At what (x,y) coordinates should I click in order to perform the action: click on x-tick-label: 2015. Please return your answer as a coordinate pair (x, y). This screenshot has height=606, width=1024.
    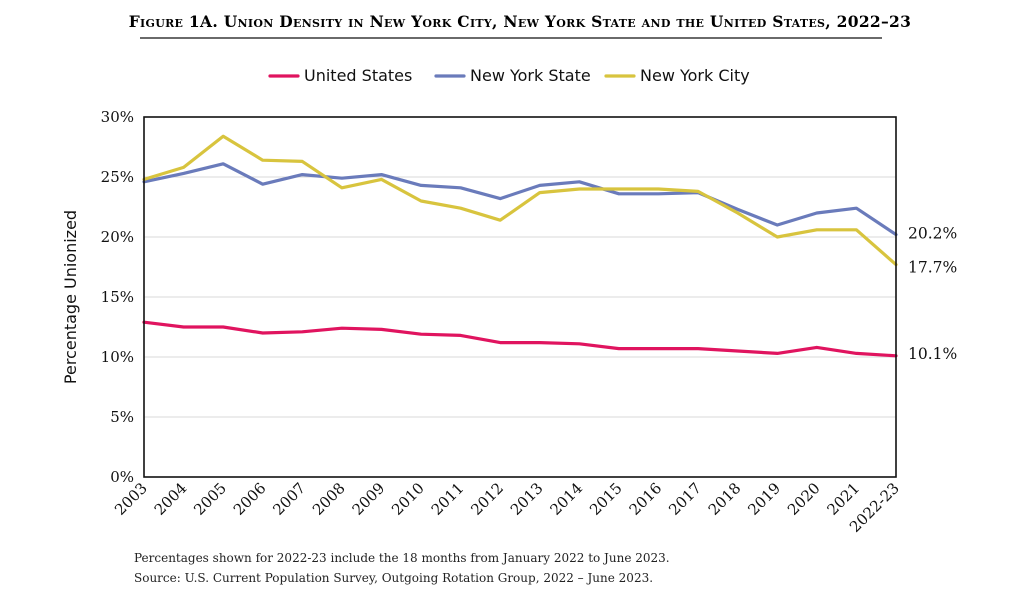
    Looking at the image, I should click on (606, 499).